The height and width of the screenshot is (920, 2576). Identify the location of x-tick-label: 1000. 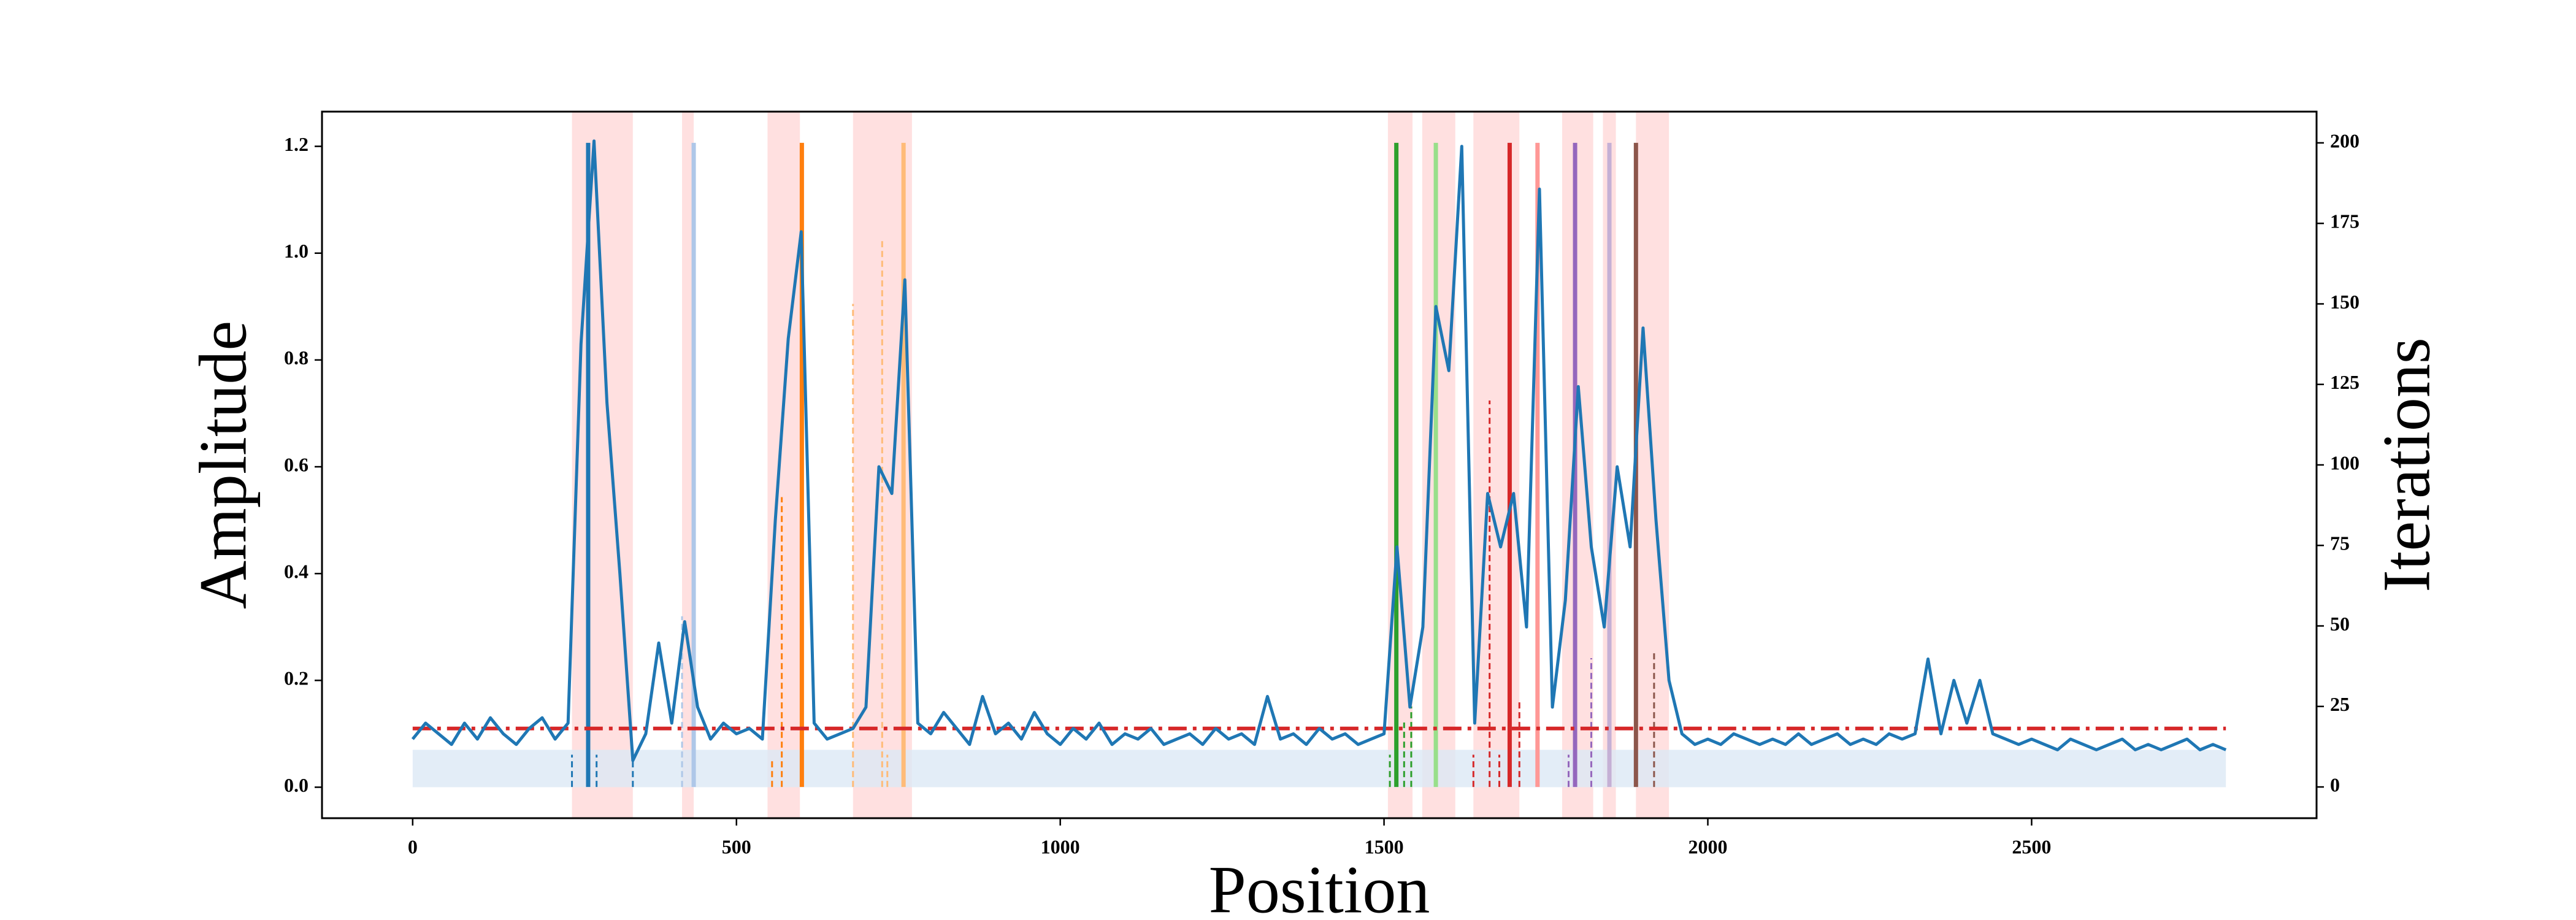
(1060, 846).